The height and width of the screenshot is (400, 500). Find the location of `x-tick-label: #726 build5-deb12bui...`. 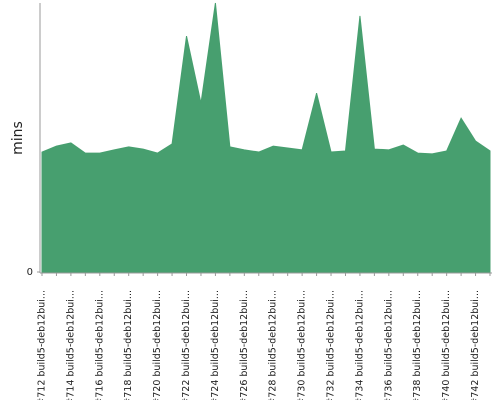

x-tick-label: #726 build5-deb12bui... is located at coordinates (244, 345).